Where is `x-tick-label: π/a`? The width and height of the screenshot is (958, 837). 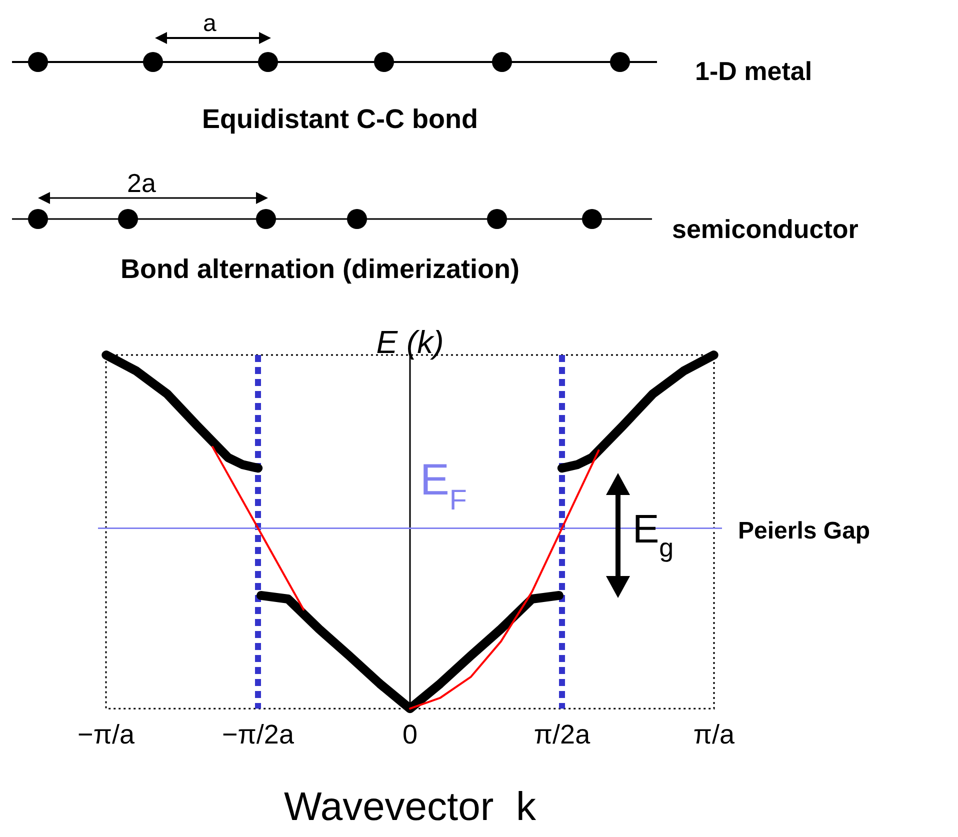 x-tick-label: π/a is located at coordinates (714, 734).